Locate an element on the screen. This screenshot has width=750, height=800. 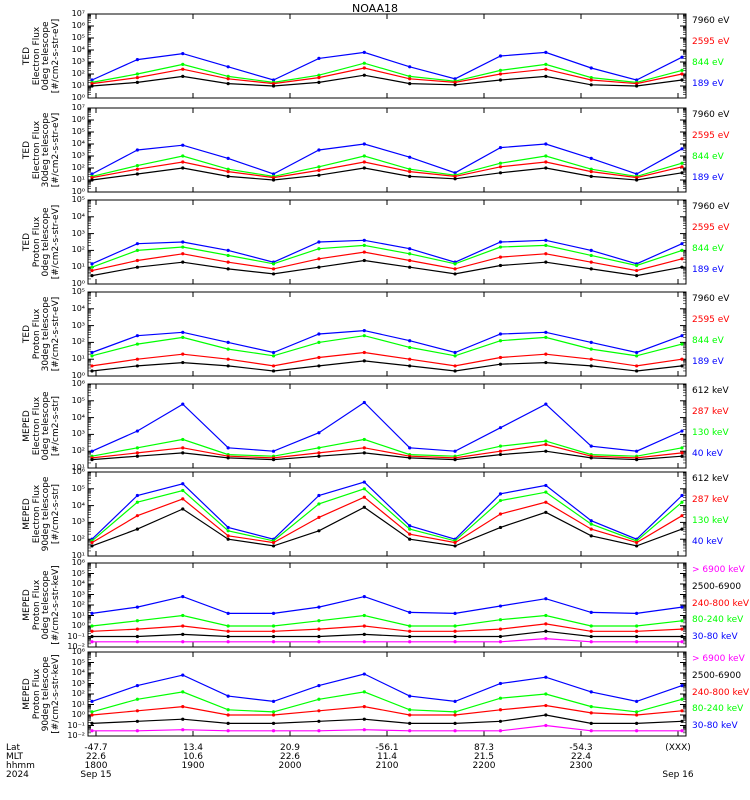
y-tick-label: 10¹ is located at coordinates (78, 359).